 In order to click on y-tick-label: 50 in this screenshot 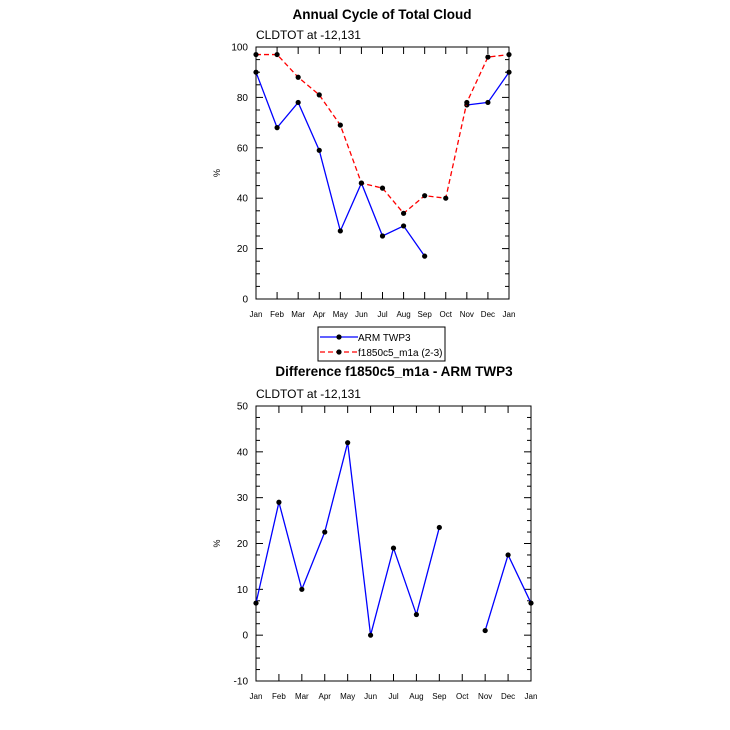, I will do `click(243, 407)`.